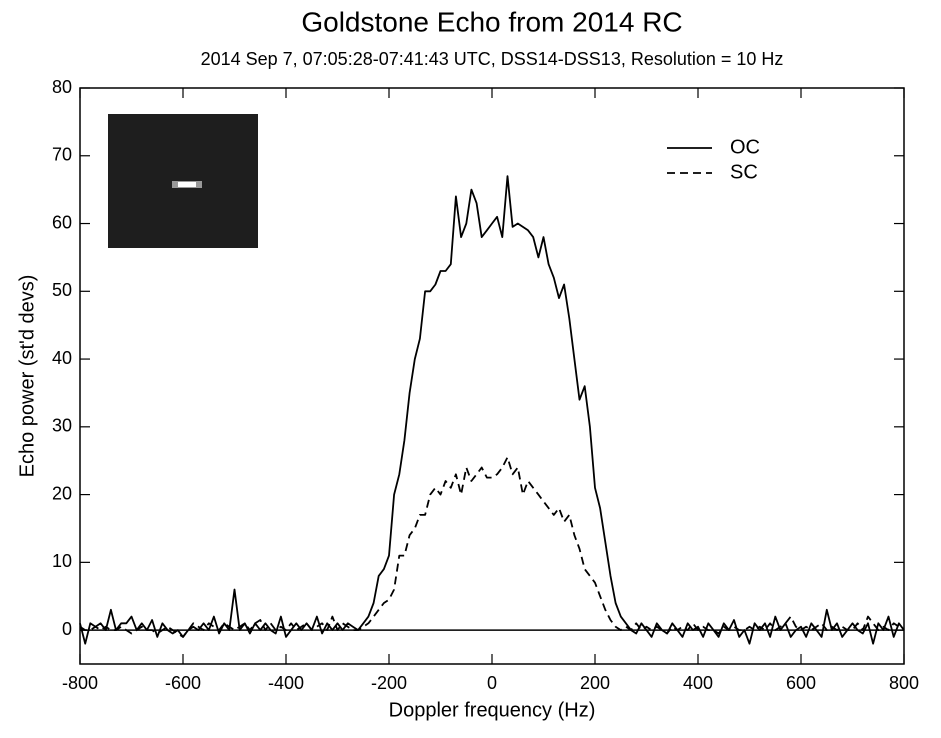 The width and height of the screenshot is (941, 738). Describe the element at coordinates (67, 629) in the screenshot. I see `y-tick-label: 0` at that location.